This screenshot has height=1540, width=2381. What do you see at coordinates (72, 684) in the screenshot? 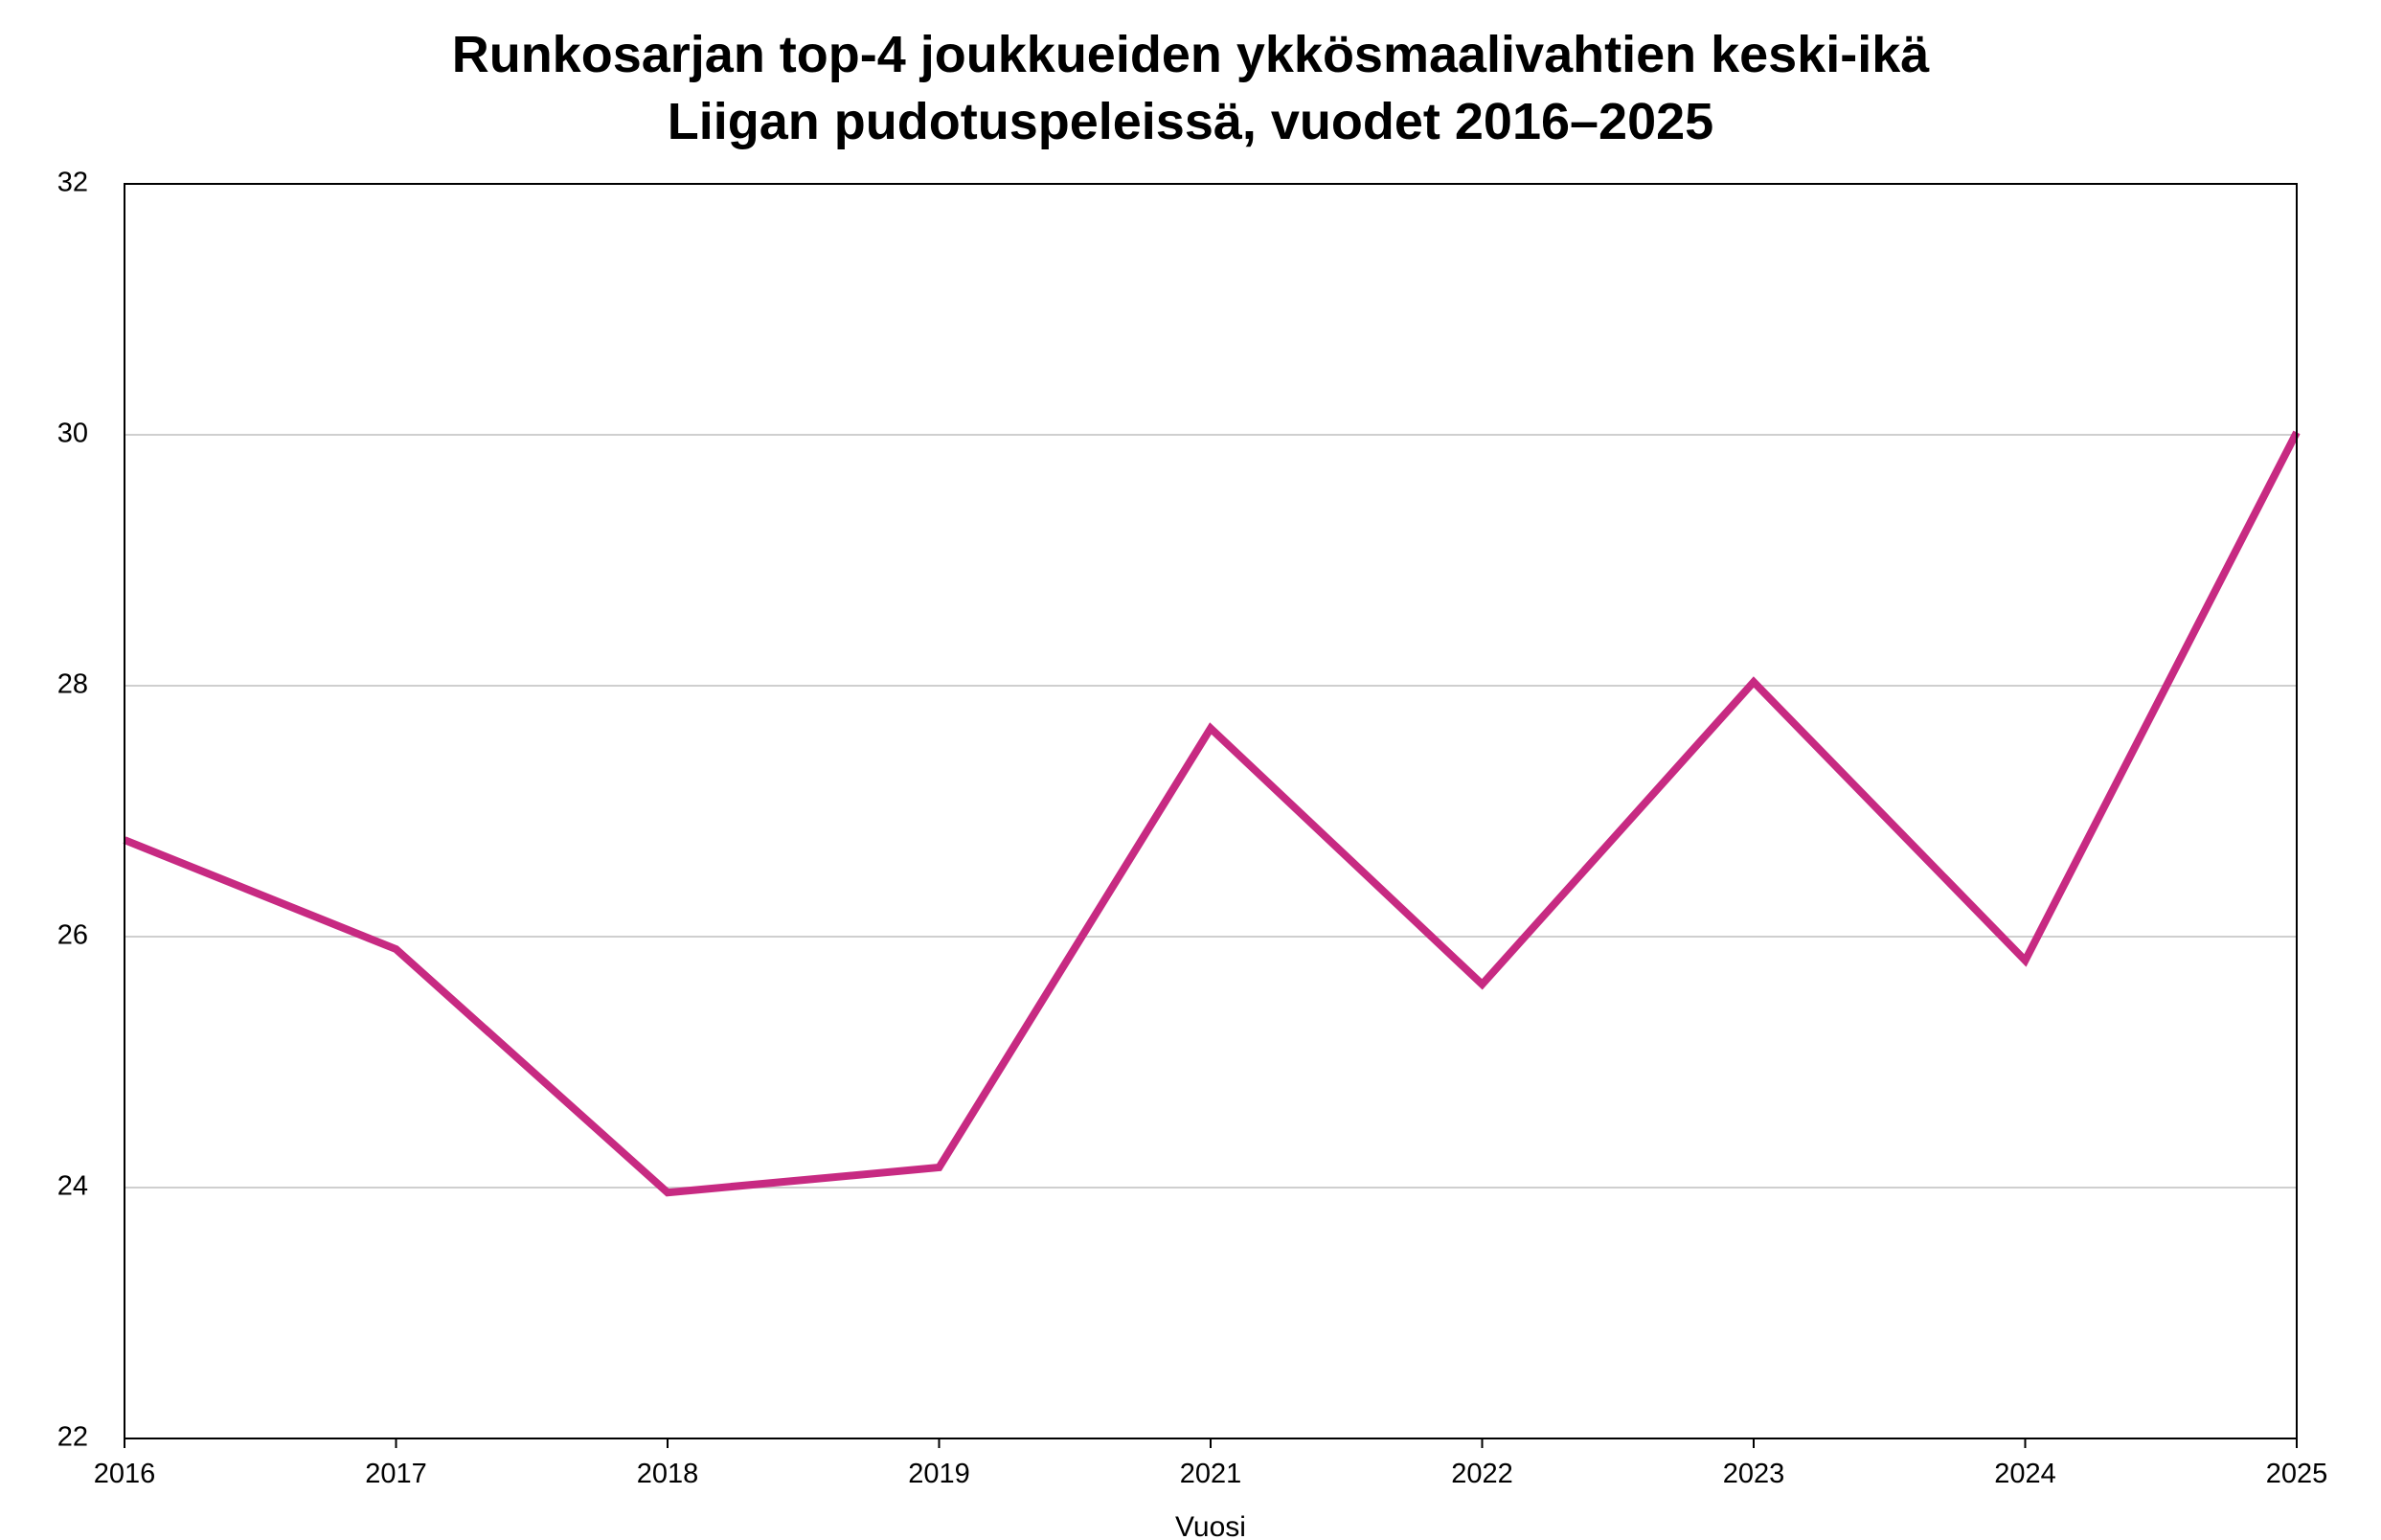
I see `y-tick-label-28: 28` at bounding box center [72, 684].